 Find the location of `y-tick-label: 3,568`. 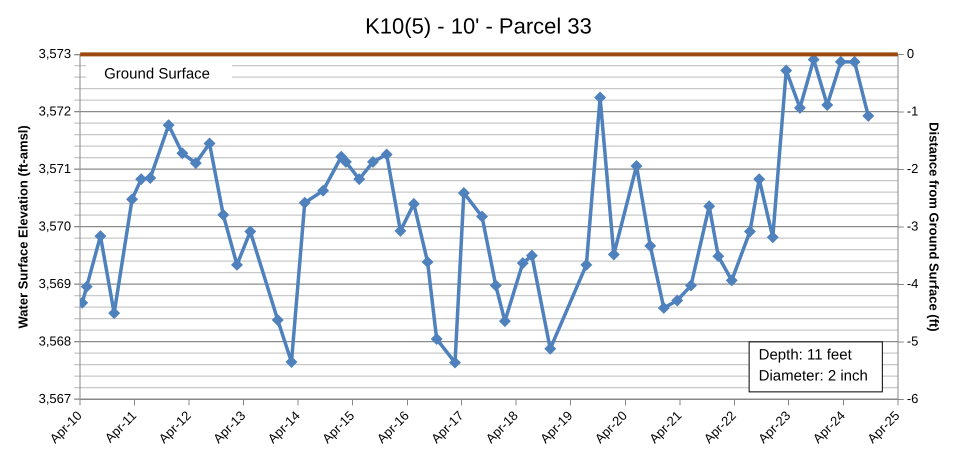

y-tick-label: 3,568 is located at coordinates (55, 340).